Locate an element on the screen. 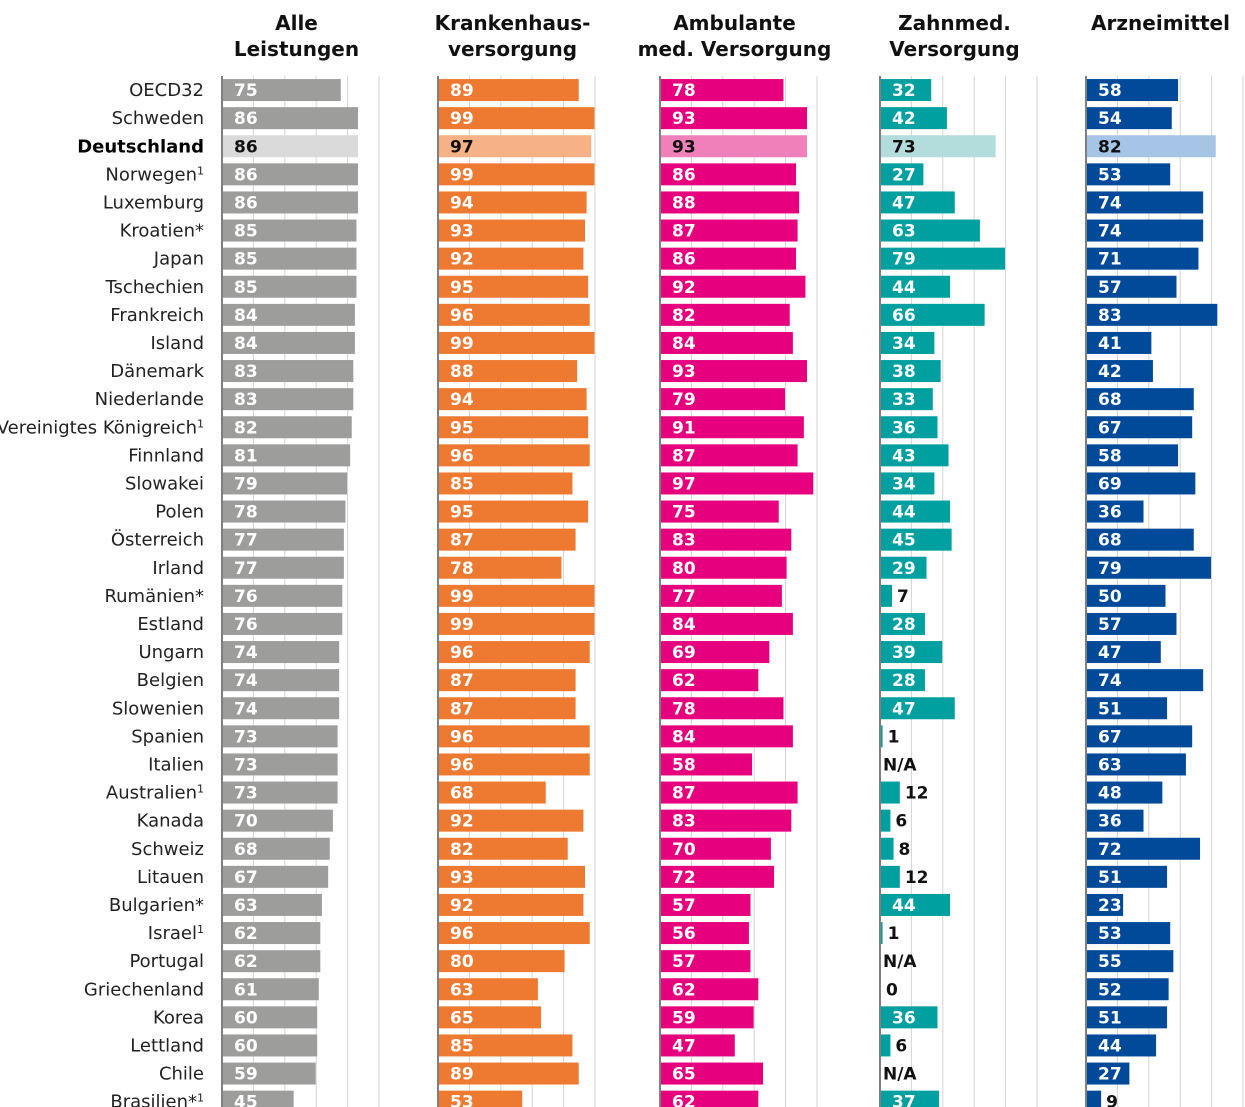 This screenshot has height=1107, width=1245. bar-zahnmed-versorgung-kroatien is located at coordinates (930, 230).